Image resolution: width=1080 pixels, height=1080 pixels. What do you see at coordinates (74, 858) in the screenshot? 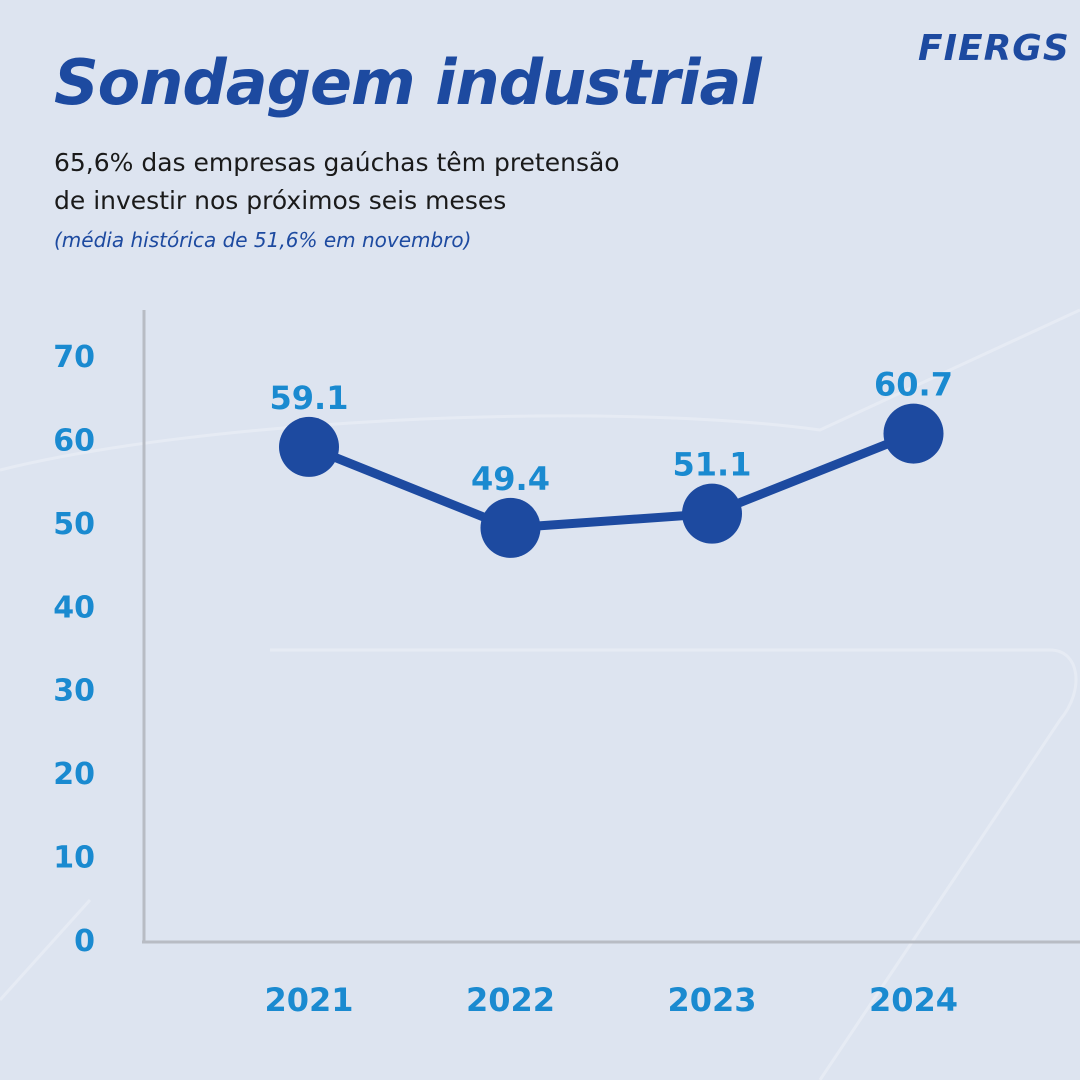
I see `y-tick-label: 10` at bounding box center [74, 858].